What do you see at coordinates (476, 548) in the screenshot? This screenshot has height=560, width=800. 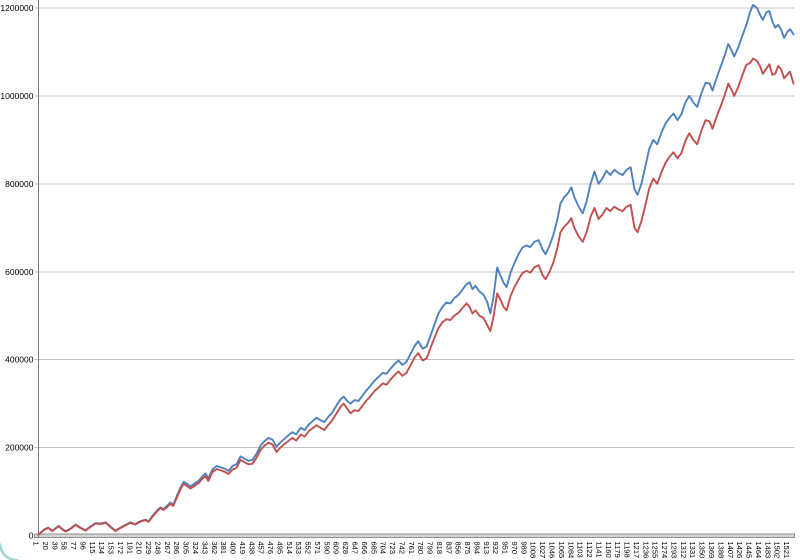 I see `x-tick-label: 894` at bounding box center [476, 548].